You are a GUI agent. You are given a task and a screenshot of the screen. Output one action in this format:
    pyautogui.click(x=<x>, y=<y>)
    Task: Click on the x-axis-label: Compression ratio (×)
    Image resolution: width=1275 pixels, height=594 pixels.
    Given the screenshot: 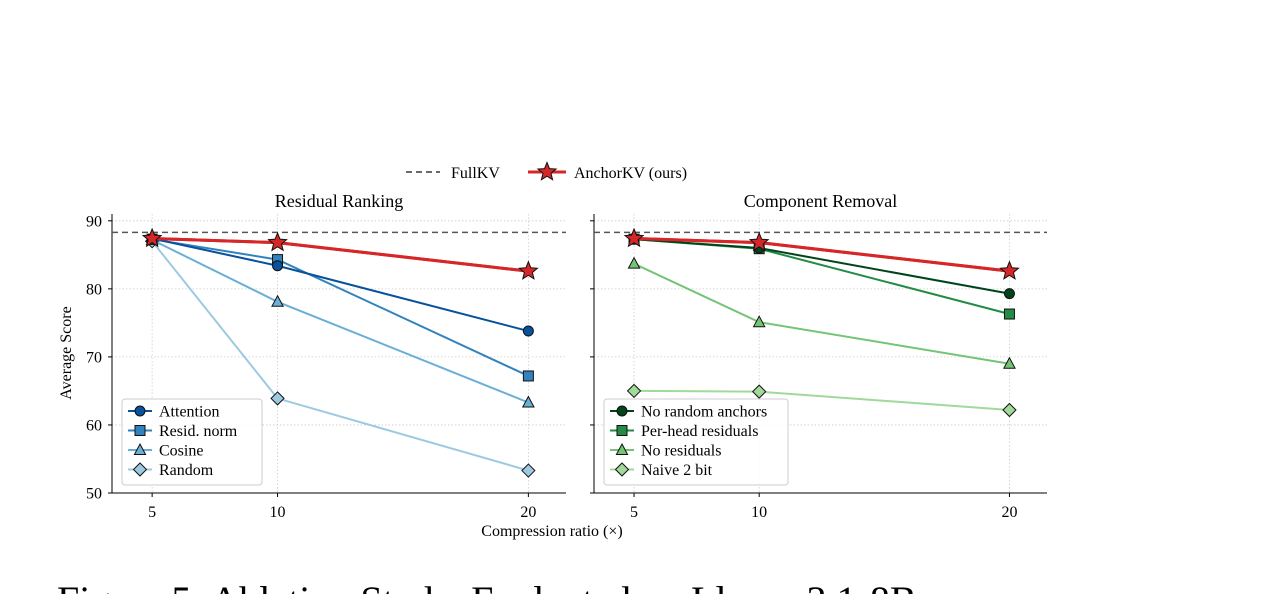 What is the action you would take?
    pyautogui.click(x=551, y=531)
    